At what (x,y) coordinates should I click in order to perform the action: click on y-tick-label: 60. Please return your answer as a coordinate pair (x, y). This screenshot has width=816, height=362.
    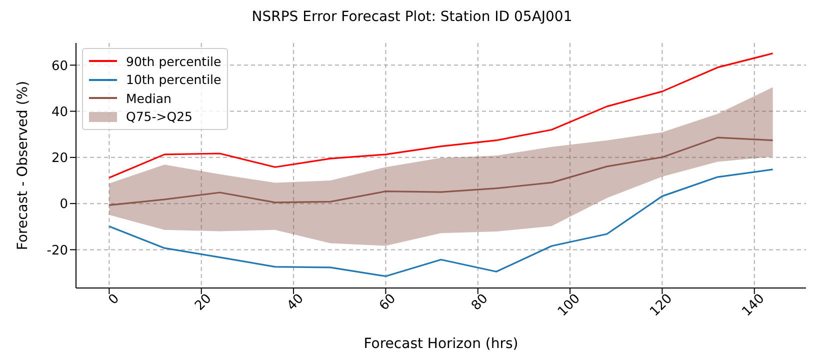
    Looking at the image, I should click on (59, 66).